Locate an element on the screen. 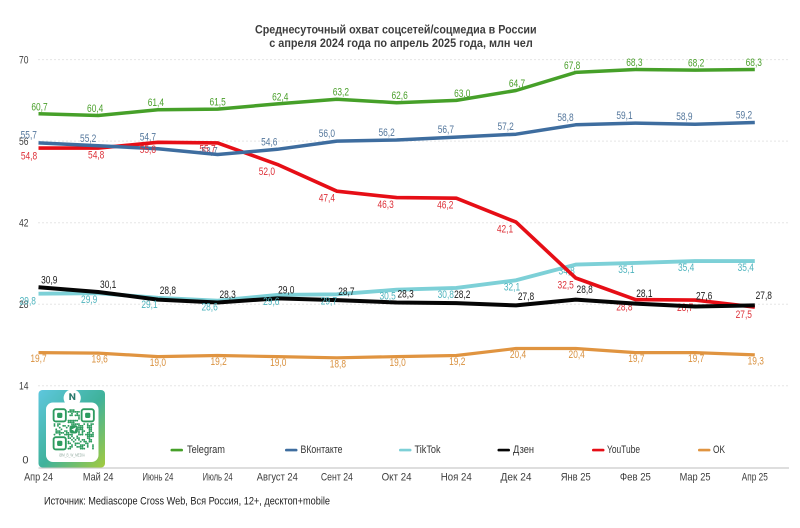 The height and width of the screenshot is (528, 800). svg-text: 59,1 is located at coordinates (624, 116).